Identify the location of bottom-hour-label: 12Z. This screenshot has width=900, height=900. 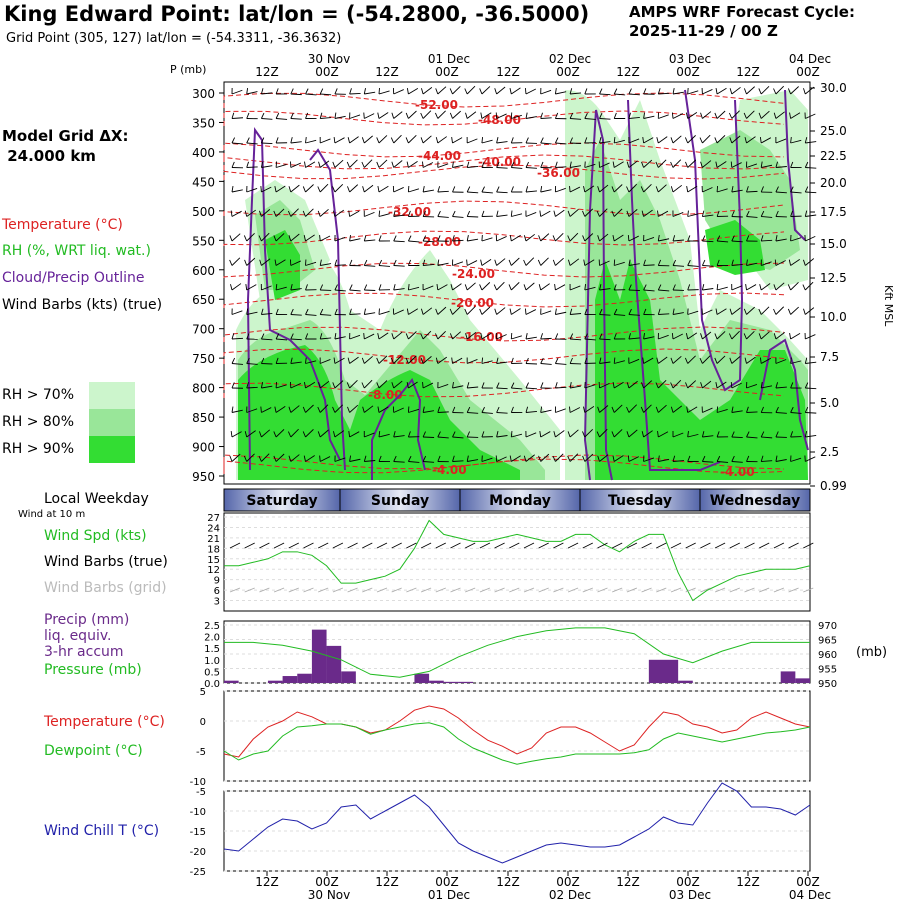
(267, 882).